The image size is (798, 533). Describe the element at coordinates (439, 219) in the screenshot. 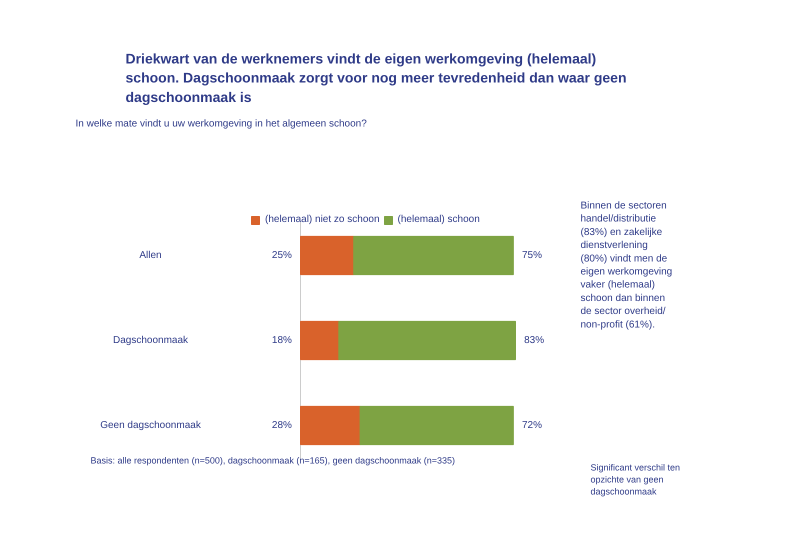

I see `legend-label: (helemaal) schoon` at that location.